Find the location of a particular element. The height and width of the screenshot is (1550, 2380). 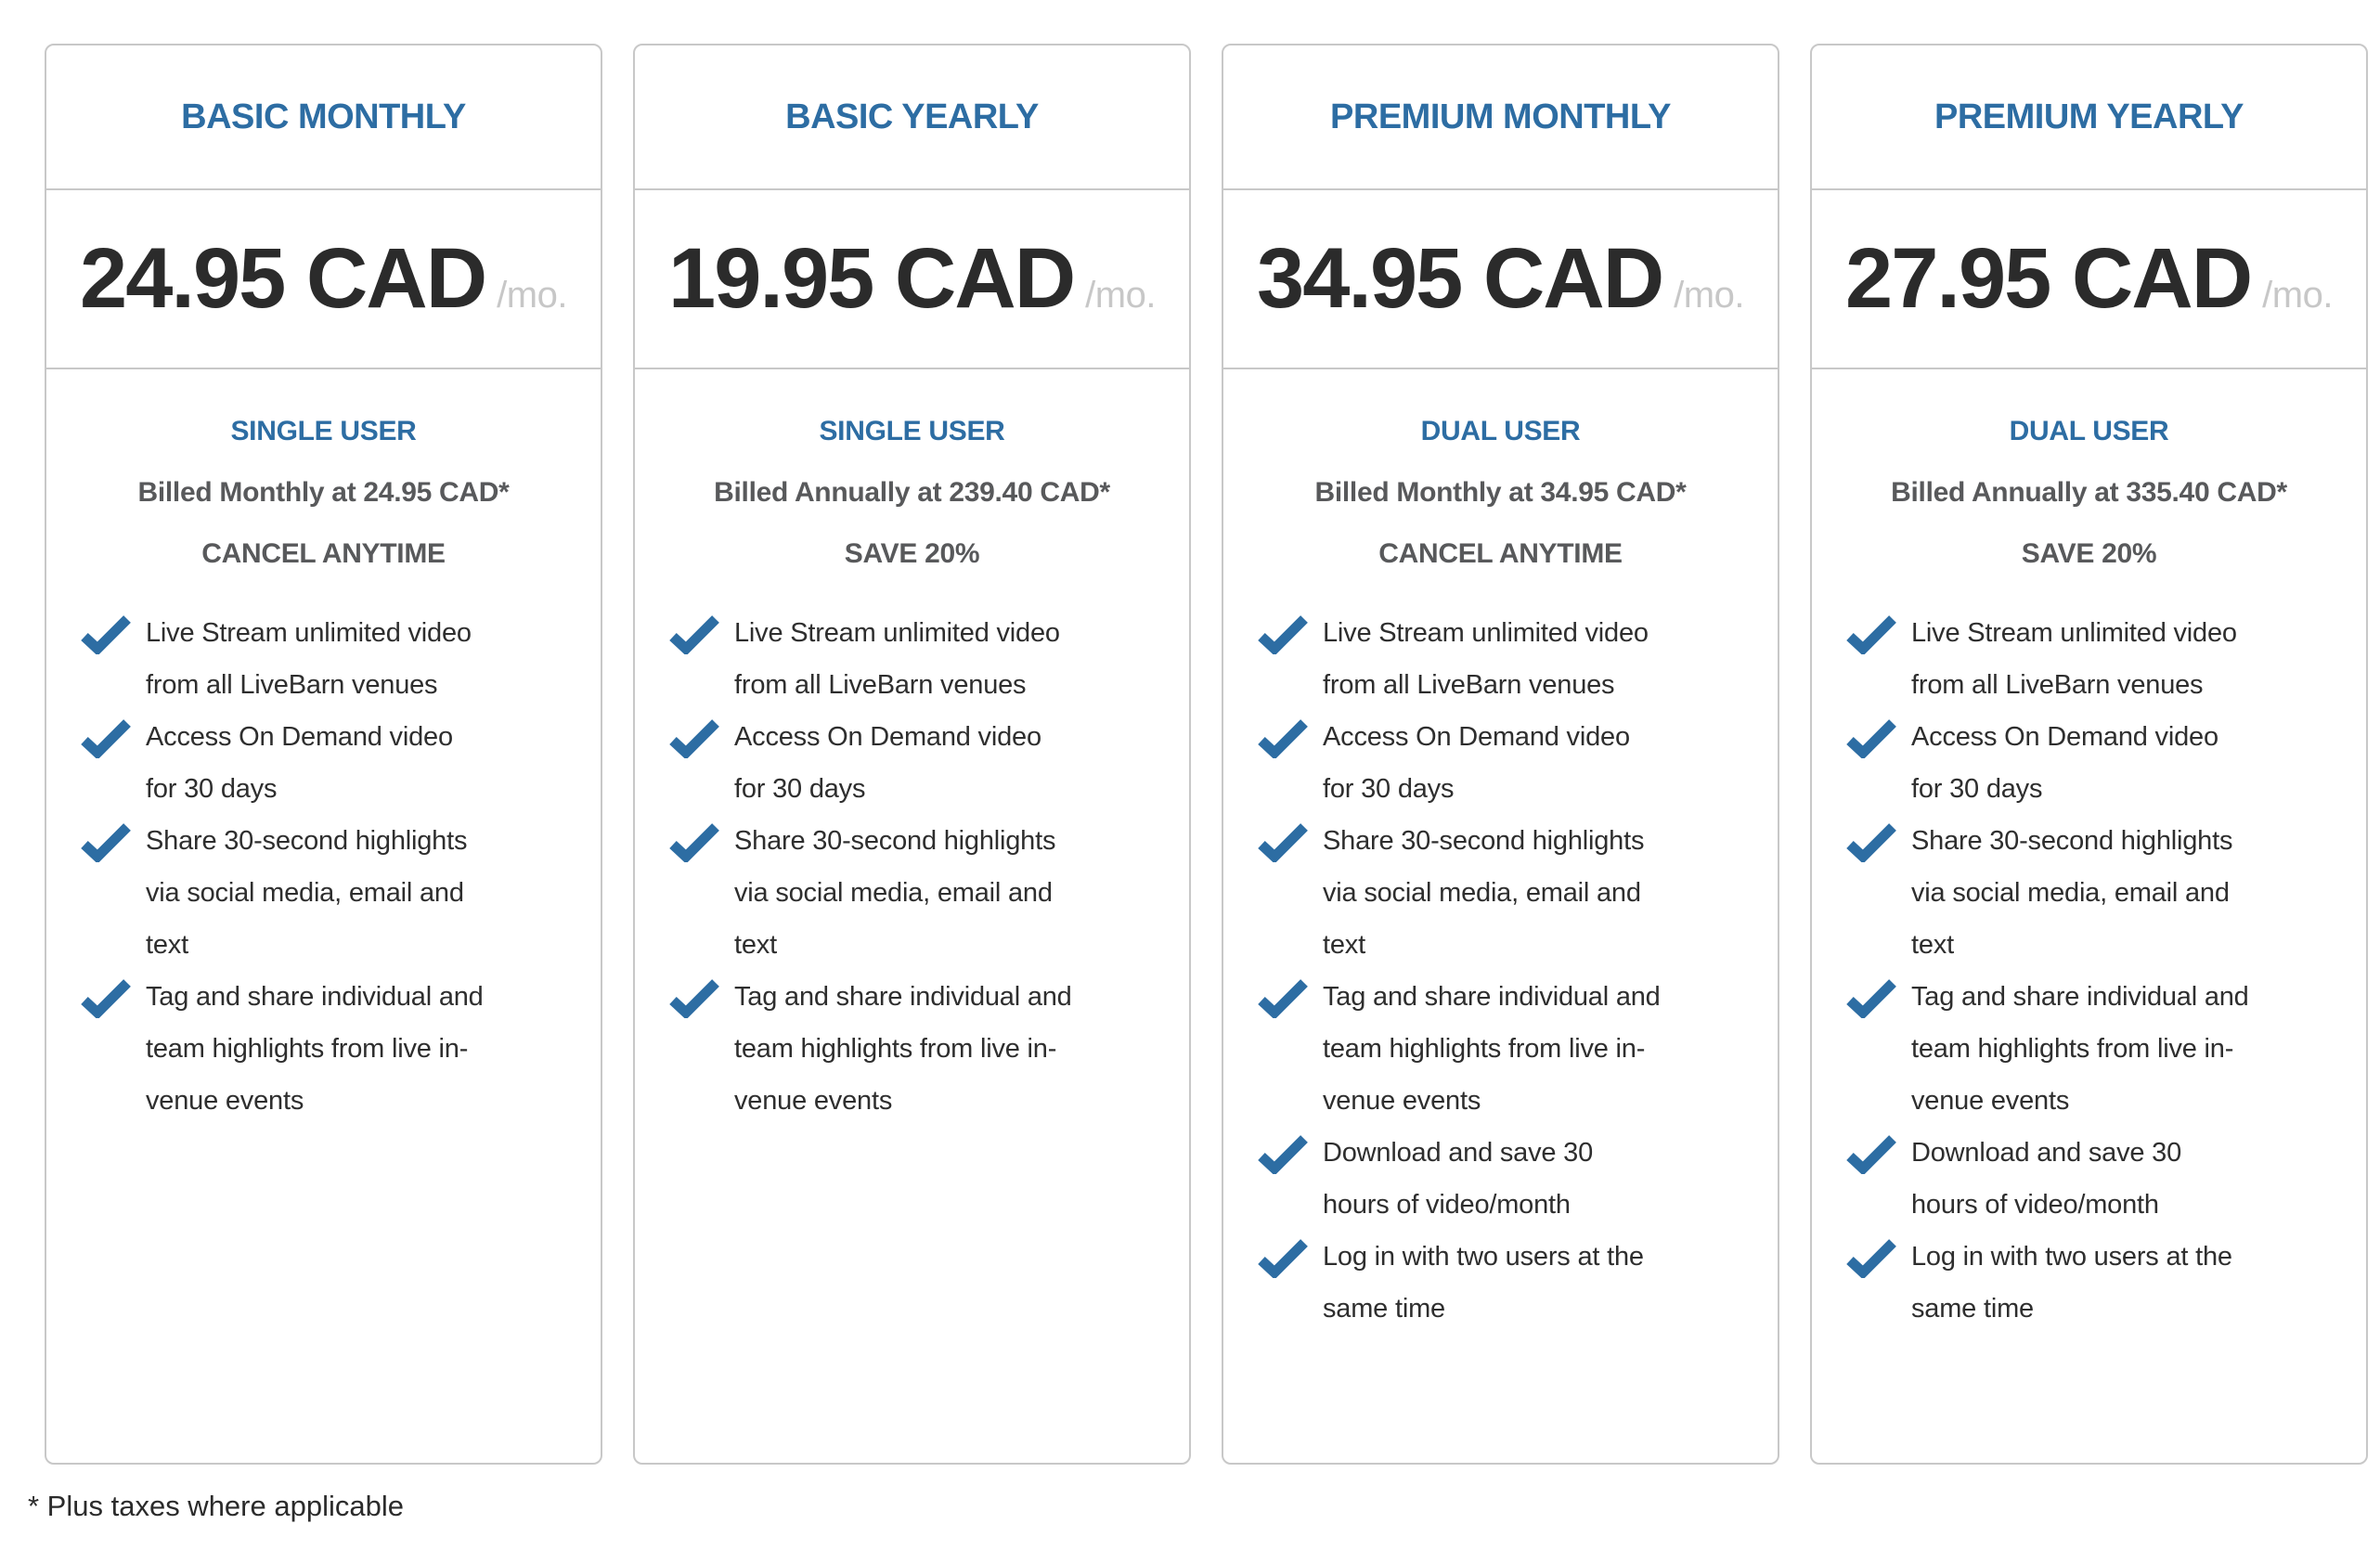

price-amount: 24.95 CAD is located at coordinates (283, 278).